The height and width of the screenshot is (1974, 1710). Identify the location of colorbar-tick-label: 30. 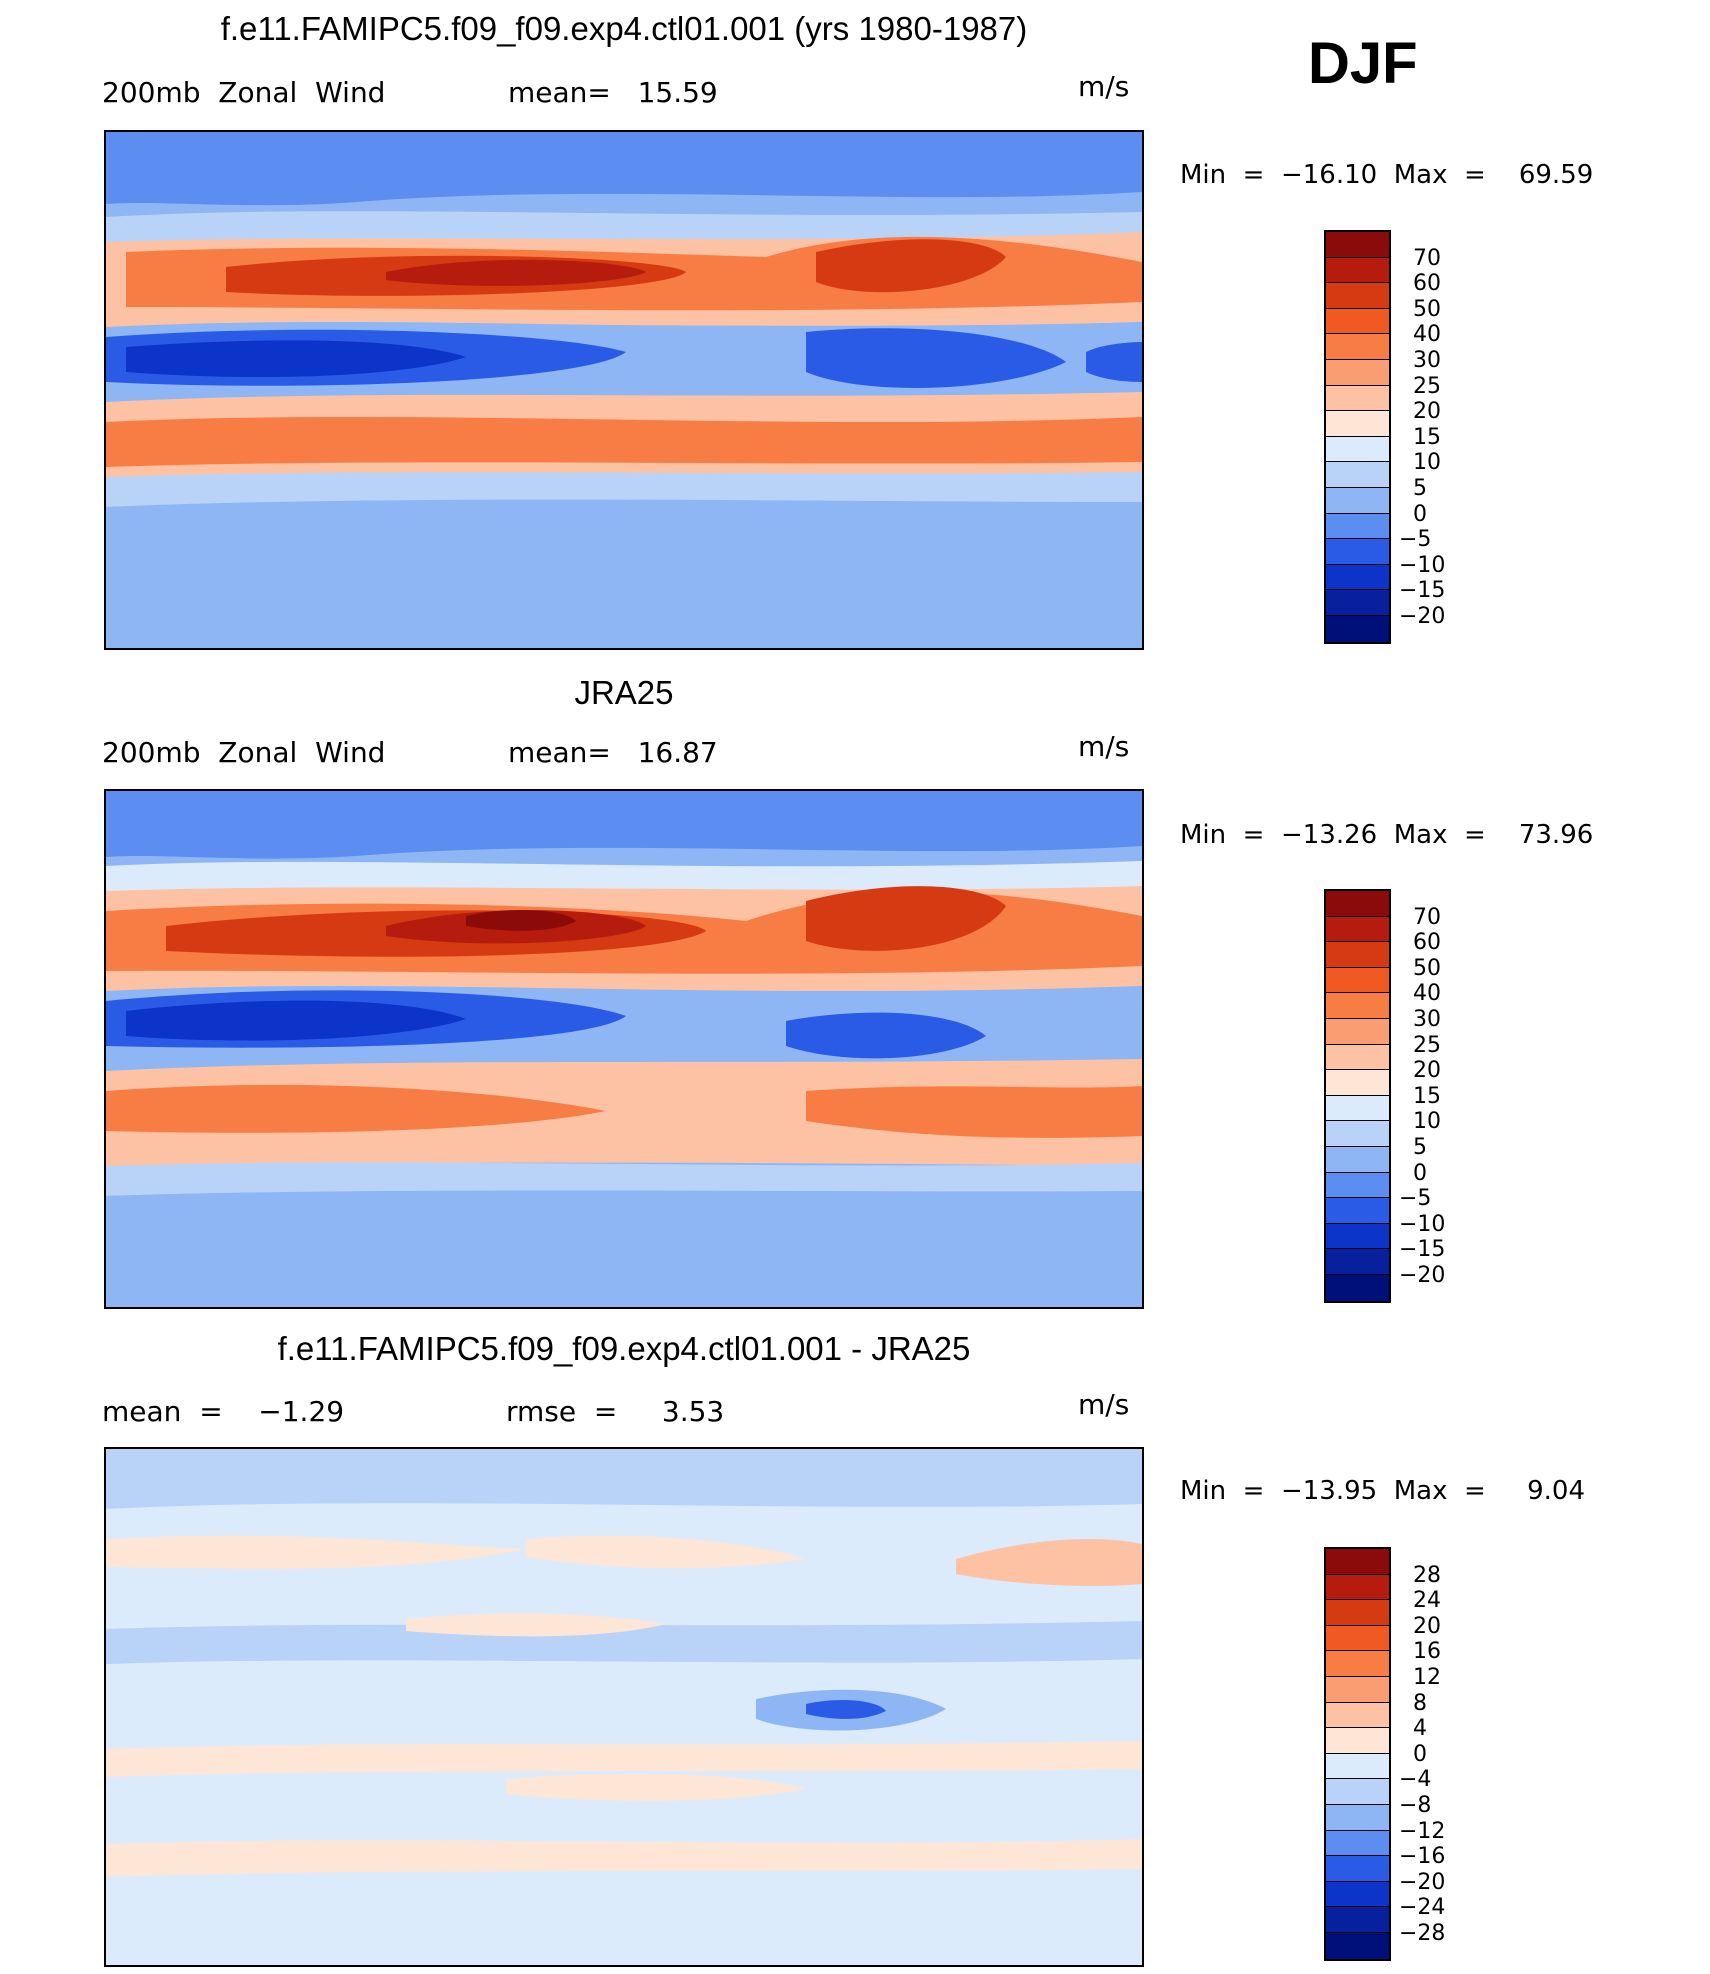
(1427, 360).